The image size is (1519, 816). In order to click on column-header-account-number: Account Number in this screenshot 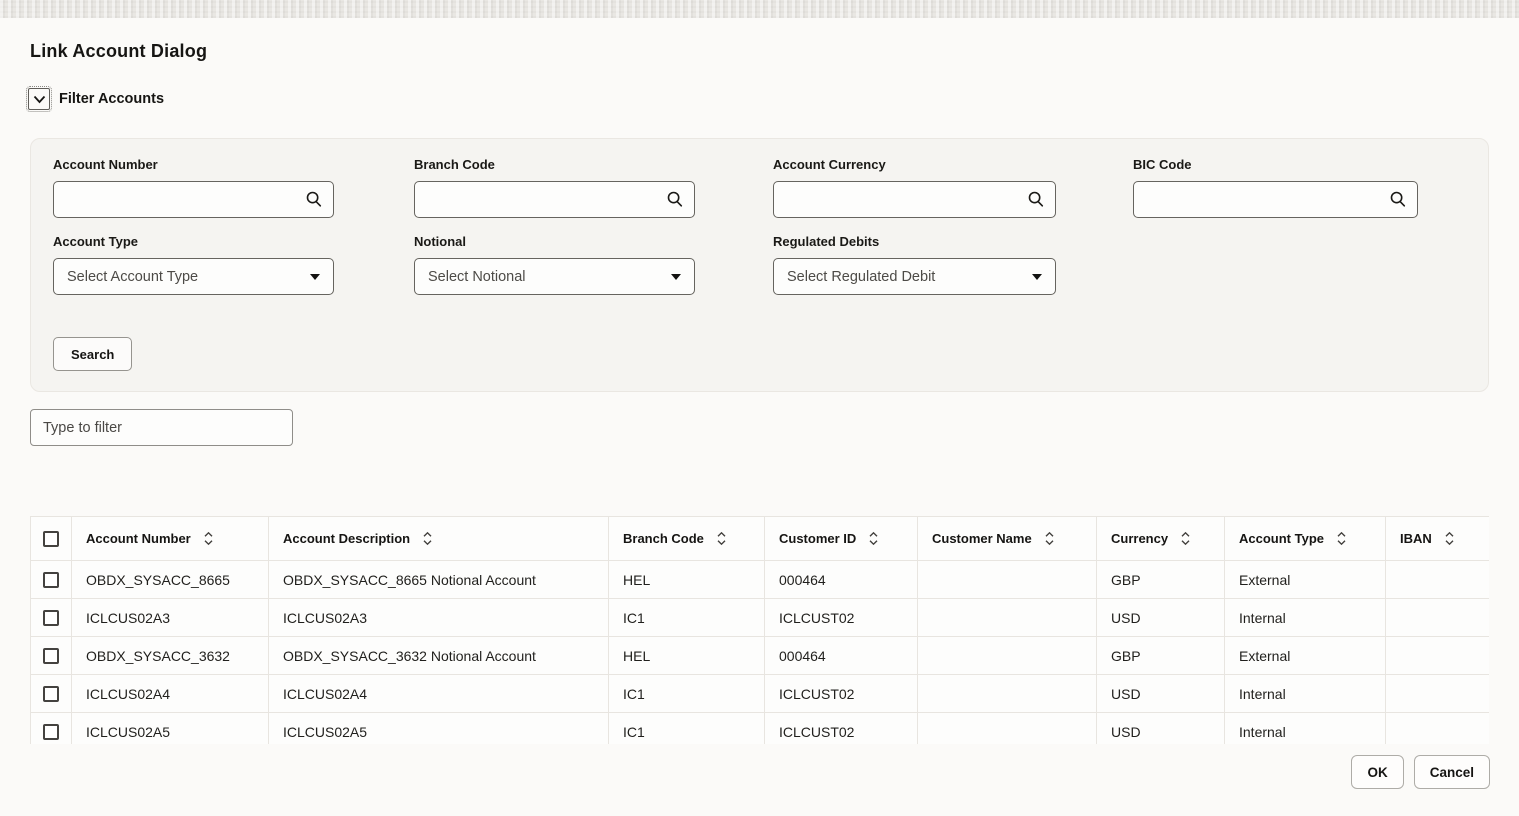, I will do `click(170, 538)`.